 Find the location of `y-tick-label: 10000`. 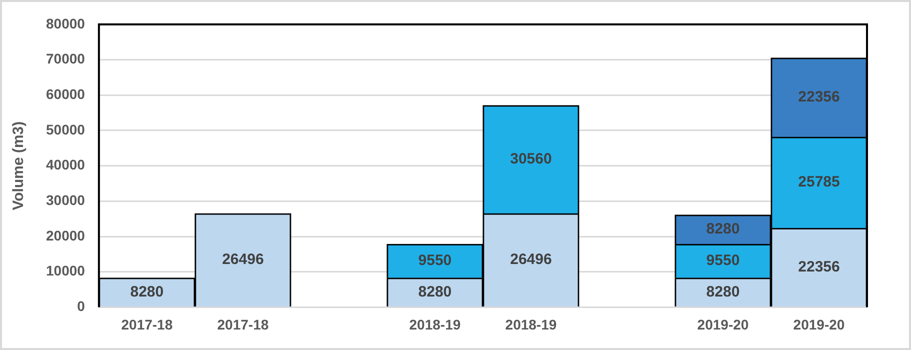

y-tick-label: 10000 is located at coordinates (66, 270).